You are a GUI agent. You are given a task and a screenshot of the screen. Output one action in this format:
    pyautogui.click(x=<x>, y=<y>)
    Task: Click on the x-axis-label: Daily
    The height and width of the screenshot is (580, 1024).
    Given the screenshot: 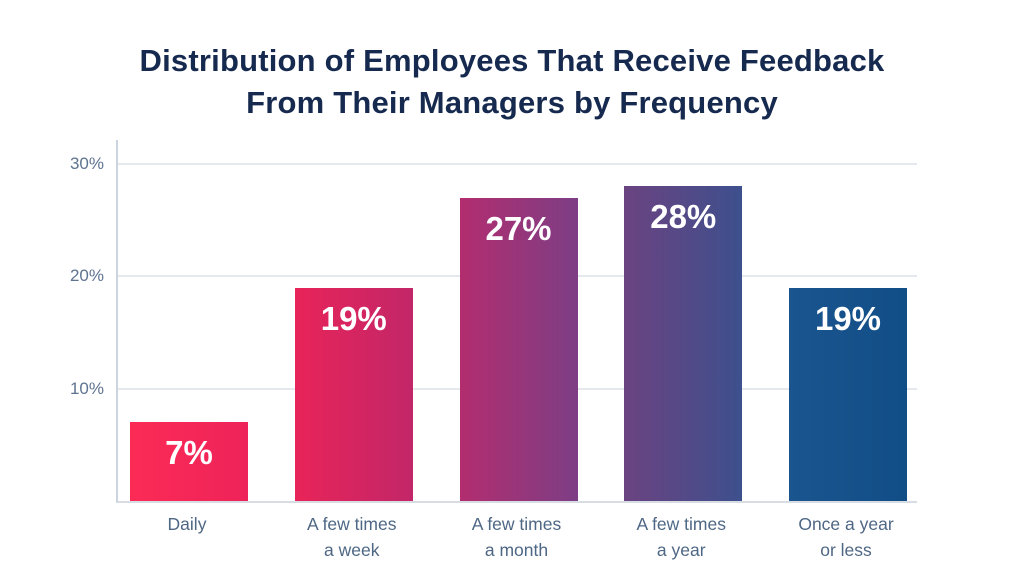 What is the action you would take?
    pyautogui.click(x=187, y=524)
    